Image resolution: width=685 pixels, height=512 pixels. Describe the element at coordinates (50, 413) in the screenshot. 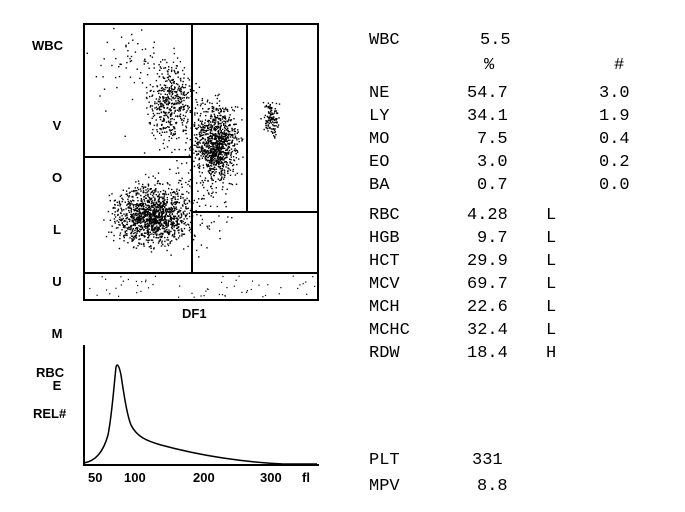

I see `histogram-label-rel: REL#` at that location.